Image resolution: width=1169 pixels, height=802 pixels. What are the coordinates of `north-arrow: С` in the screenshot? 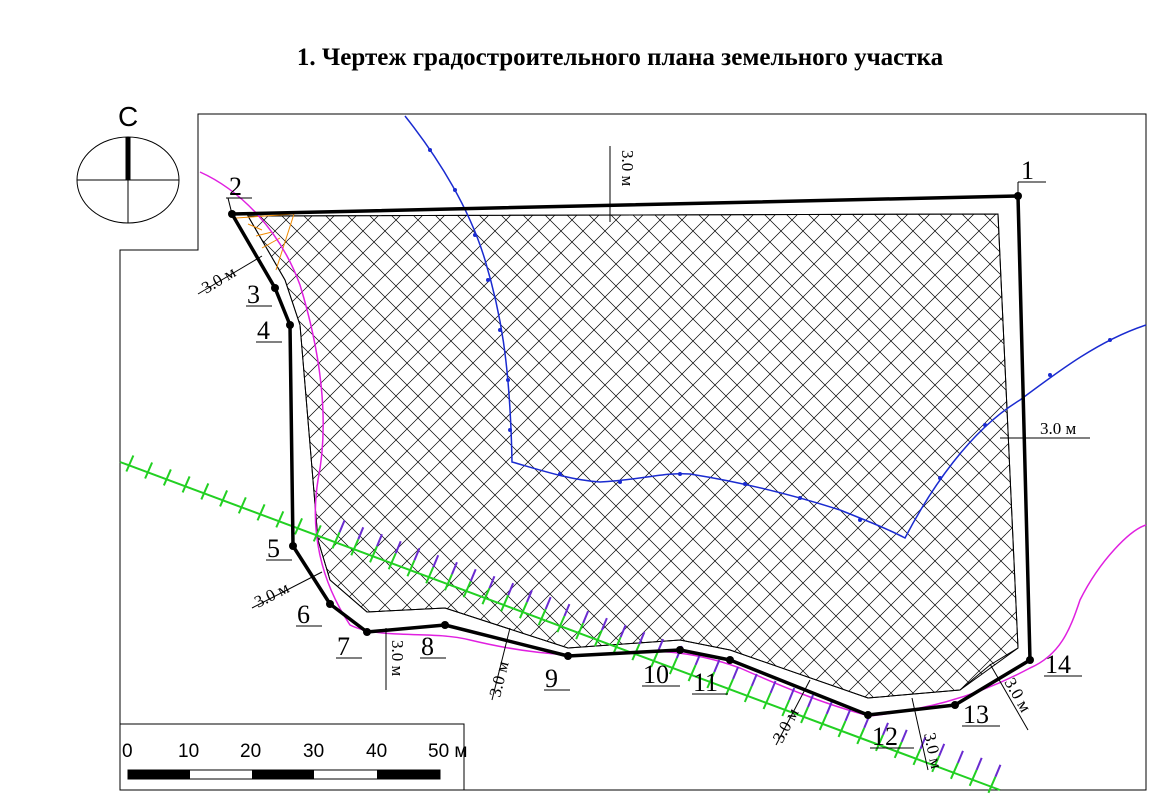 It's located at (128, 162).